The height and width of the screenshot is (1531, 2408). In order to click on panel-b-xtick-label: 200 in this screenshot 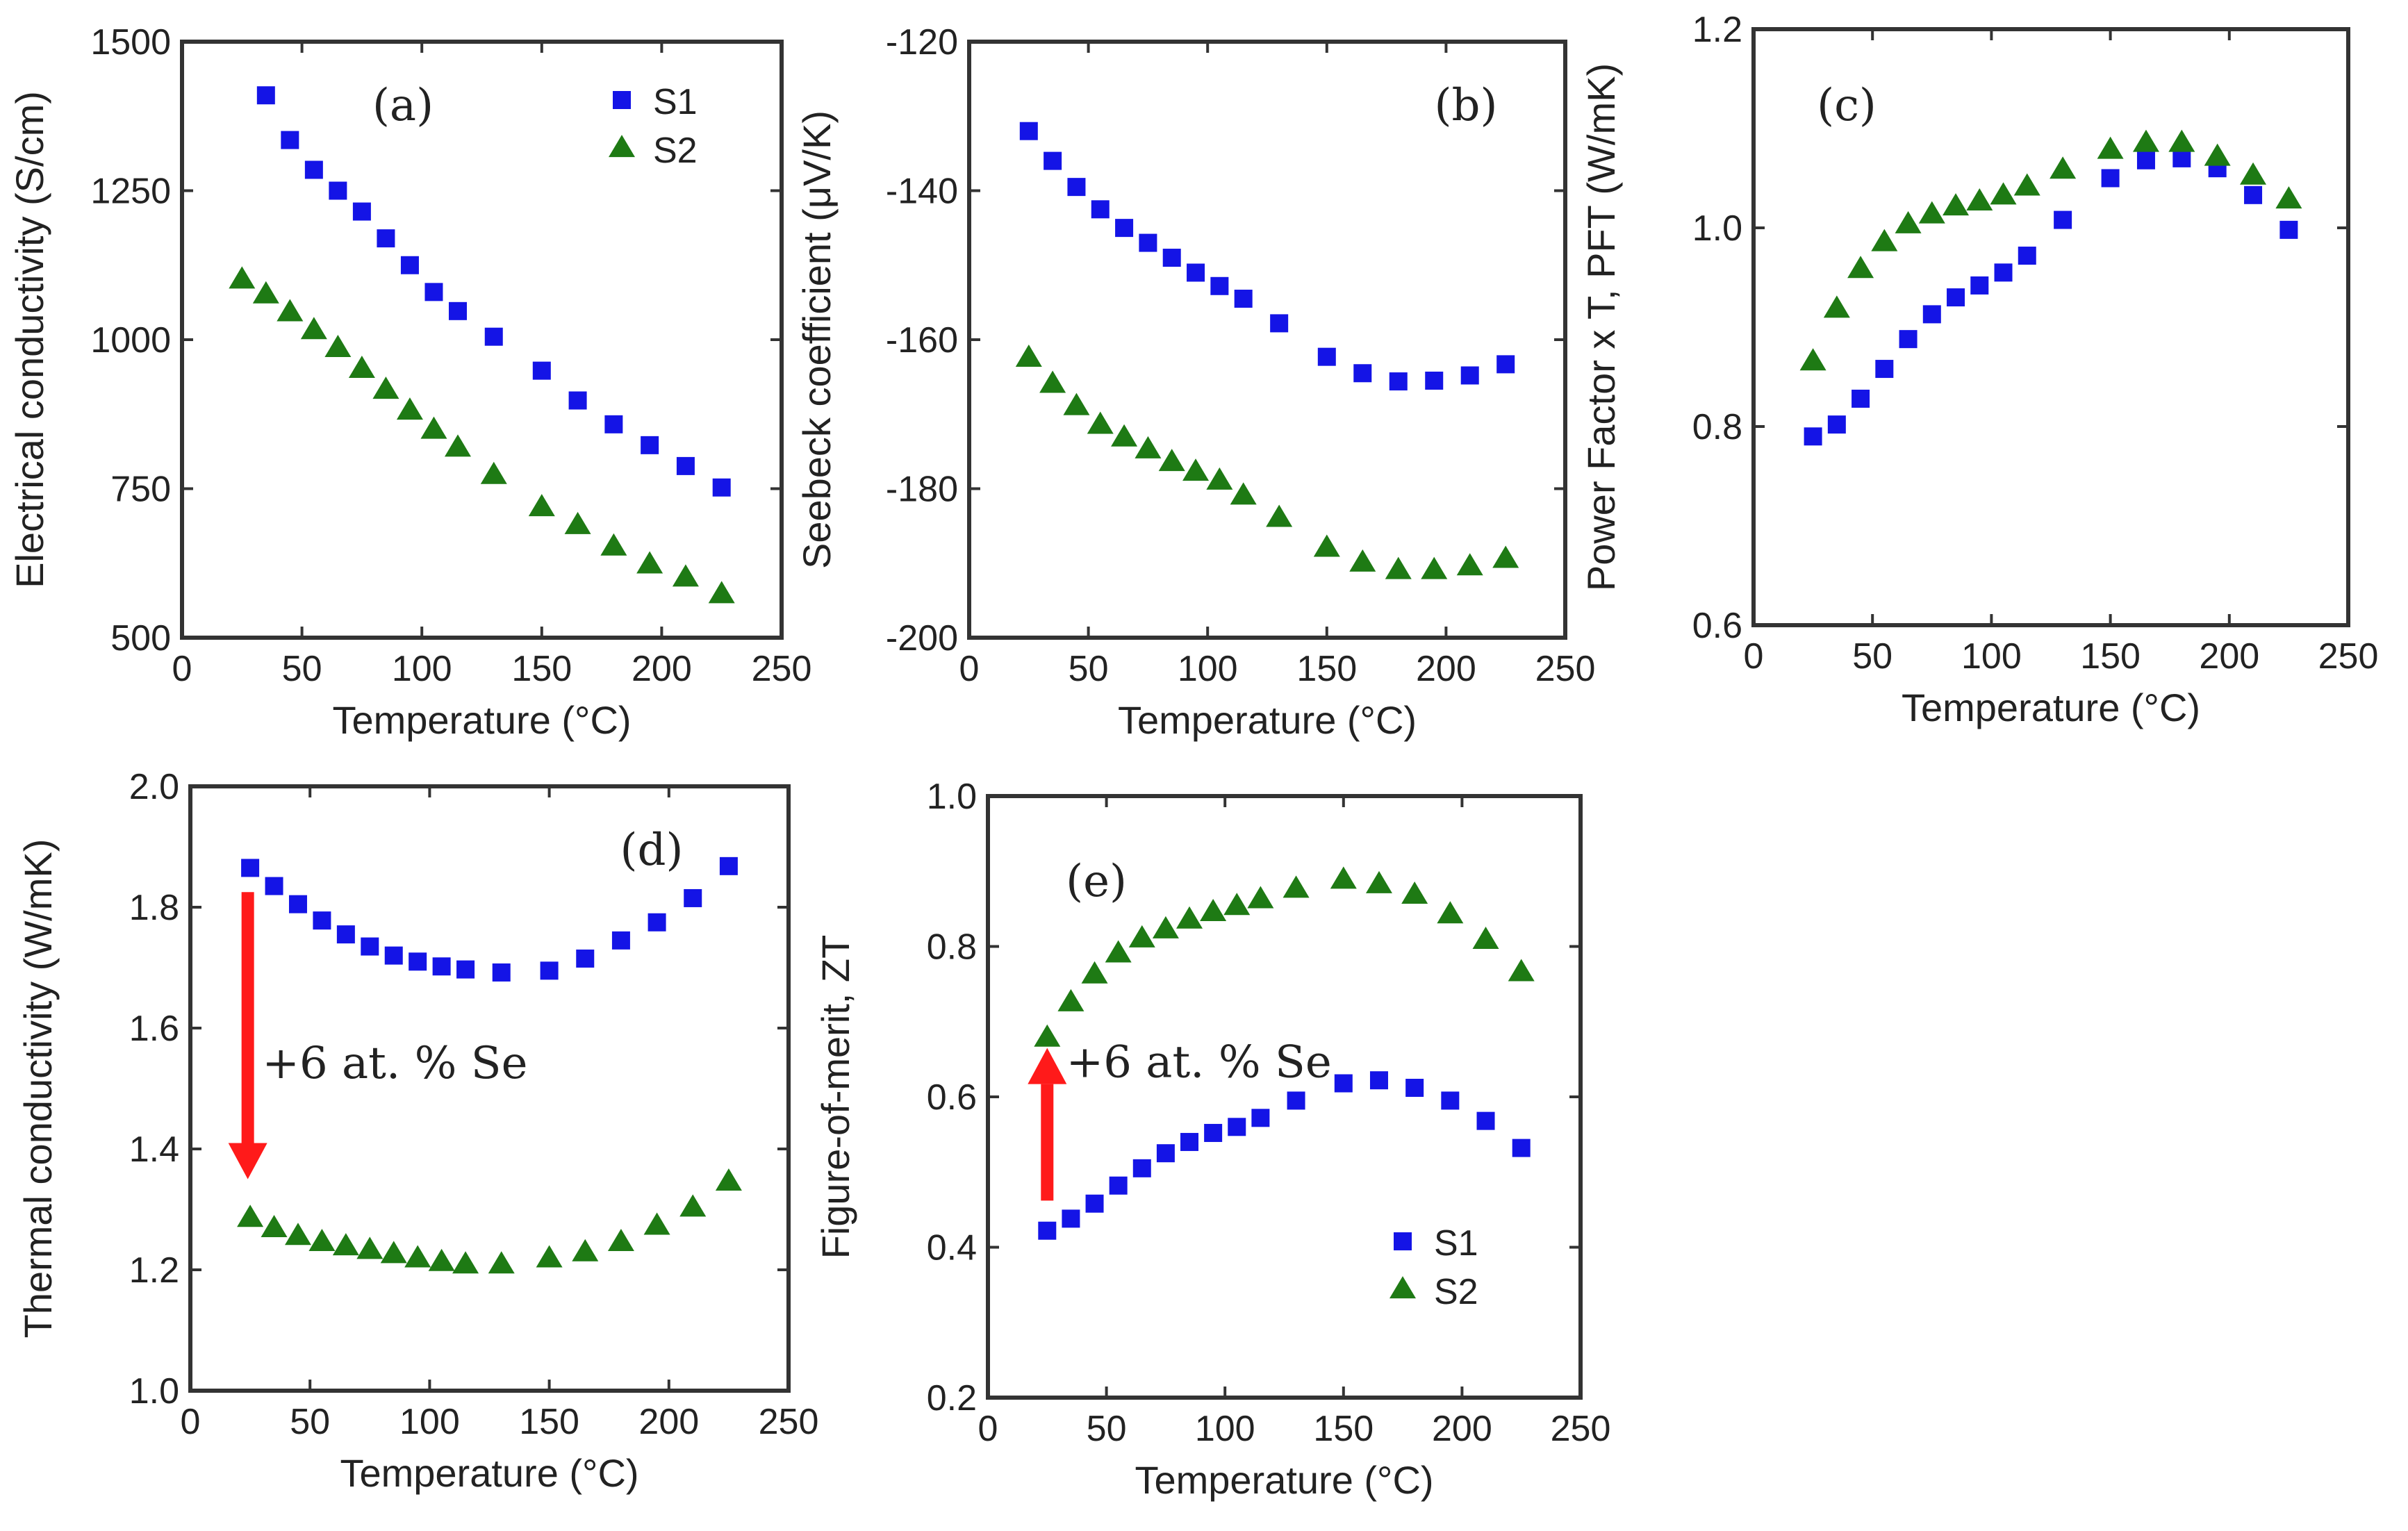, I will do `click(1446, 669)`.